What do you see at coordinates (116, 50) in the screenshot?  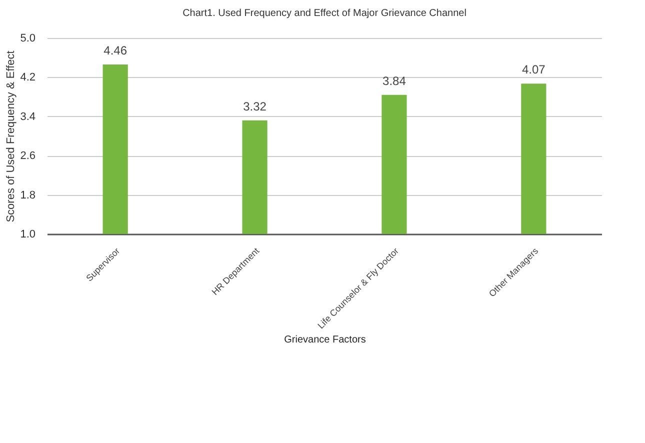 I see `data-label: 4.46` at bounding box center [116, 50].